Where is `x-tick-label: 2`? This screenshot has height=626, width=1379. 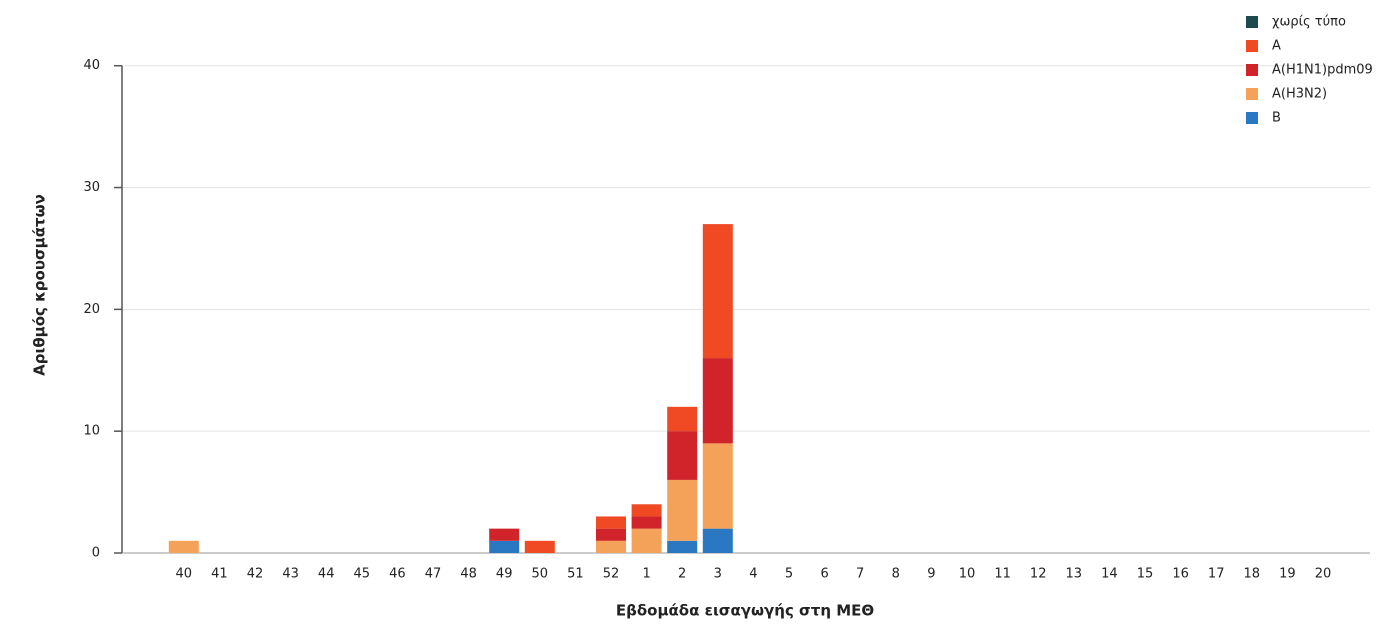 x-tick-label: 2 is located at coordinates (682, 574).